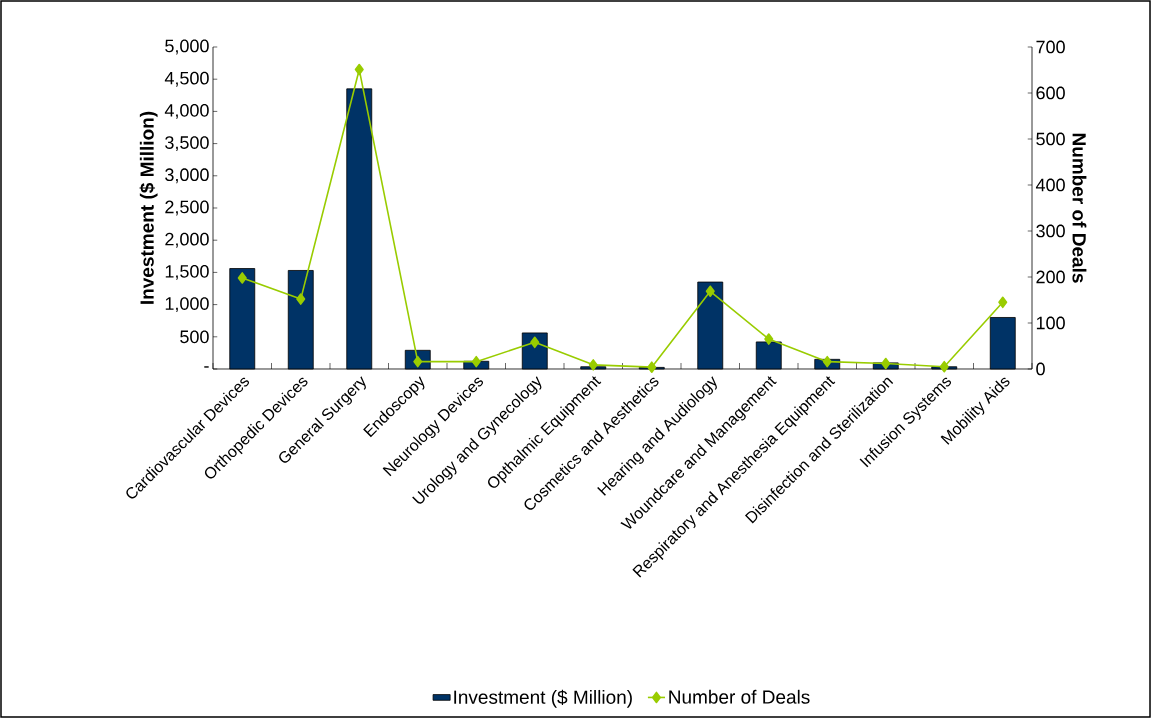 Image resolution: width=1151 pixels, height=718 pixels. What do you see at coordinates (187, 272) in the screenshot?
I see `y-tick-label: 1,500` at bounding box center [187, 272].